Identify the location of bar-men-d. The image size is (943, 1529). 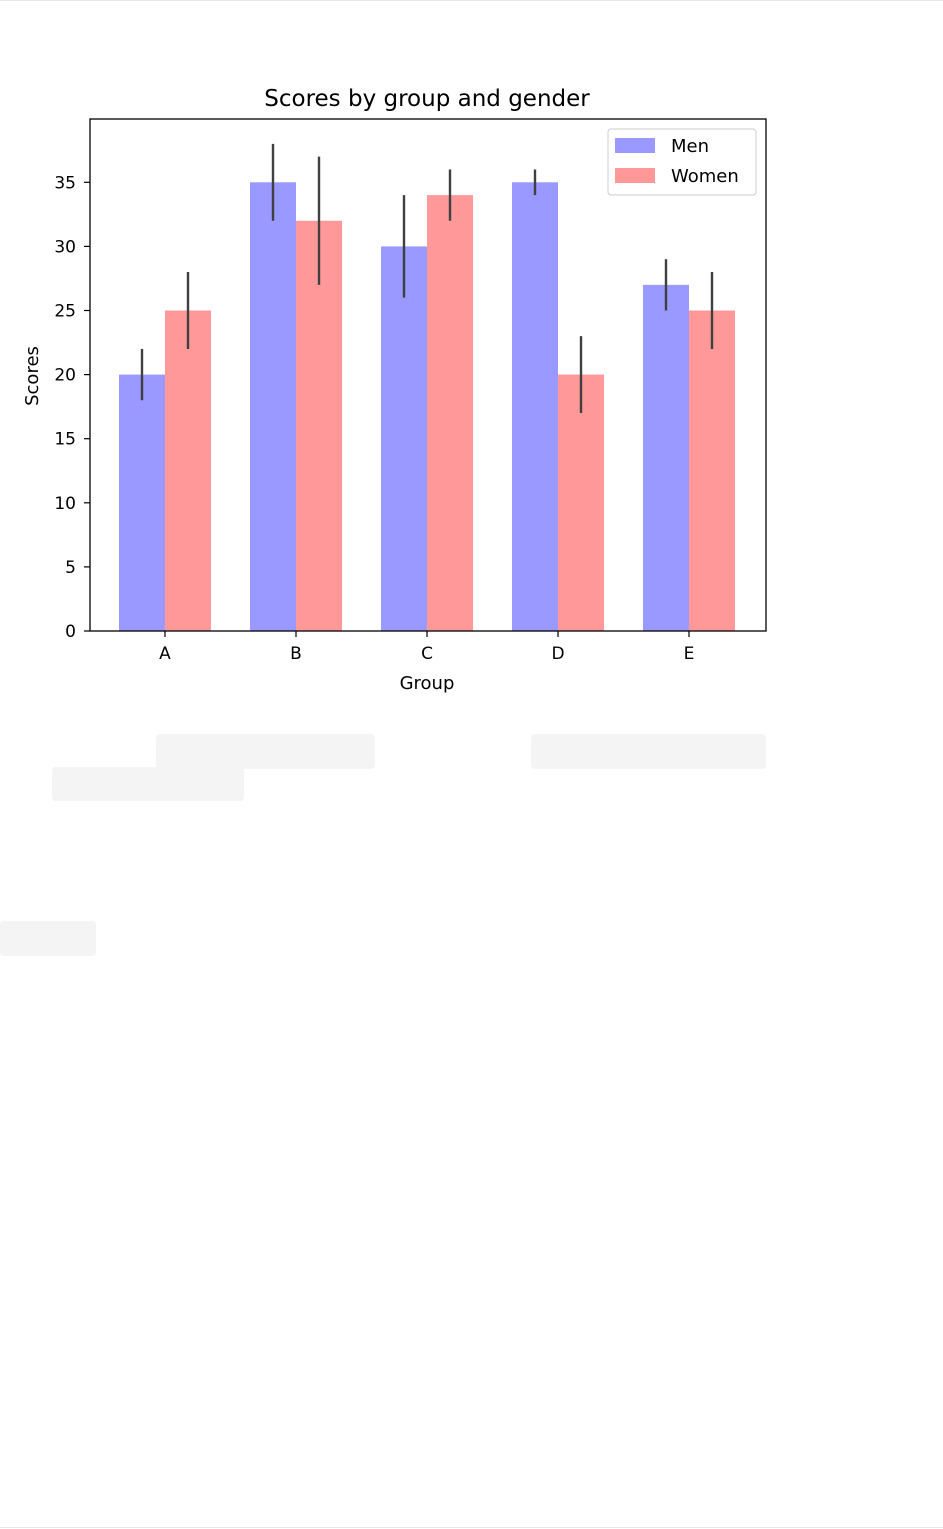
(535, 407).